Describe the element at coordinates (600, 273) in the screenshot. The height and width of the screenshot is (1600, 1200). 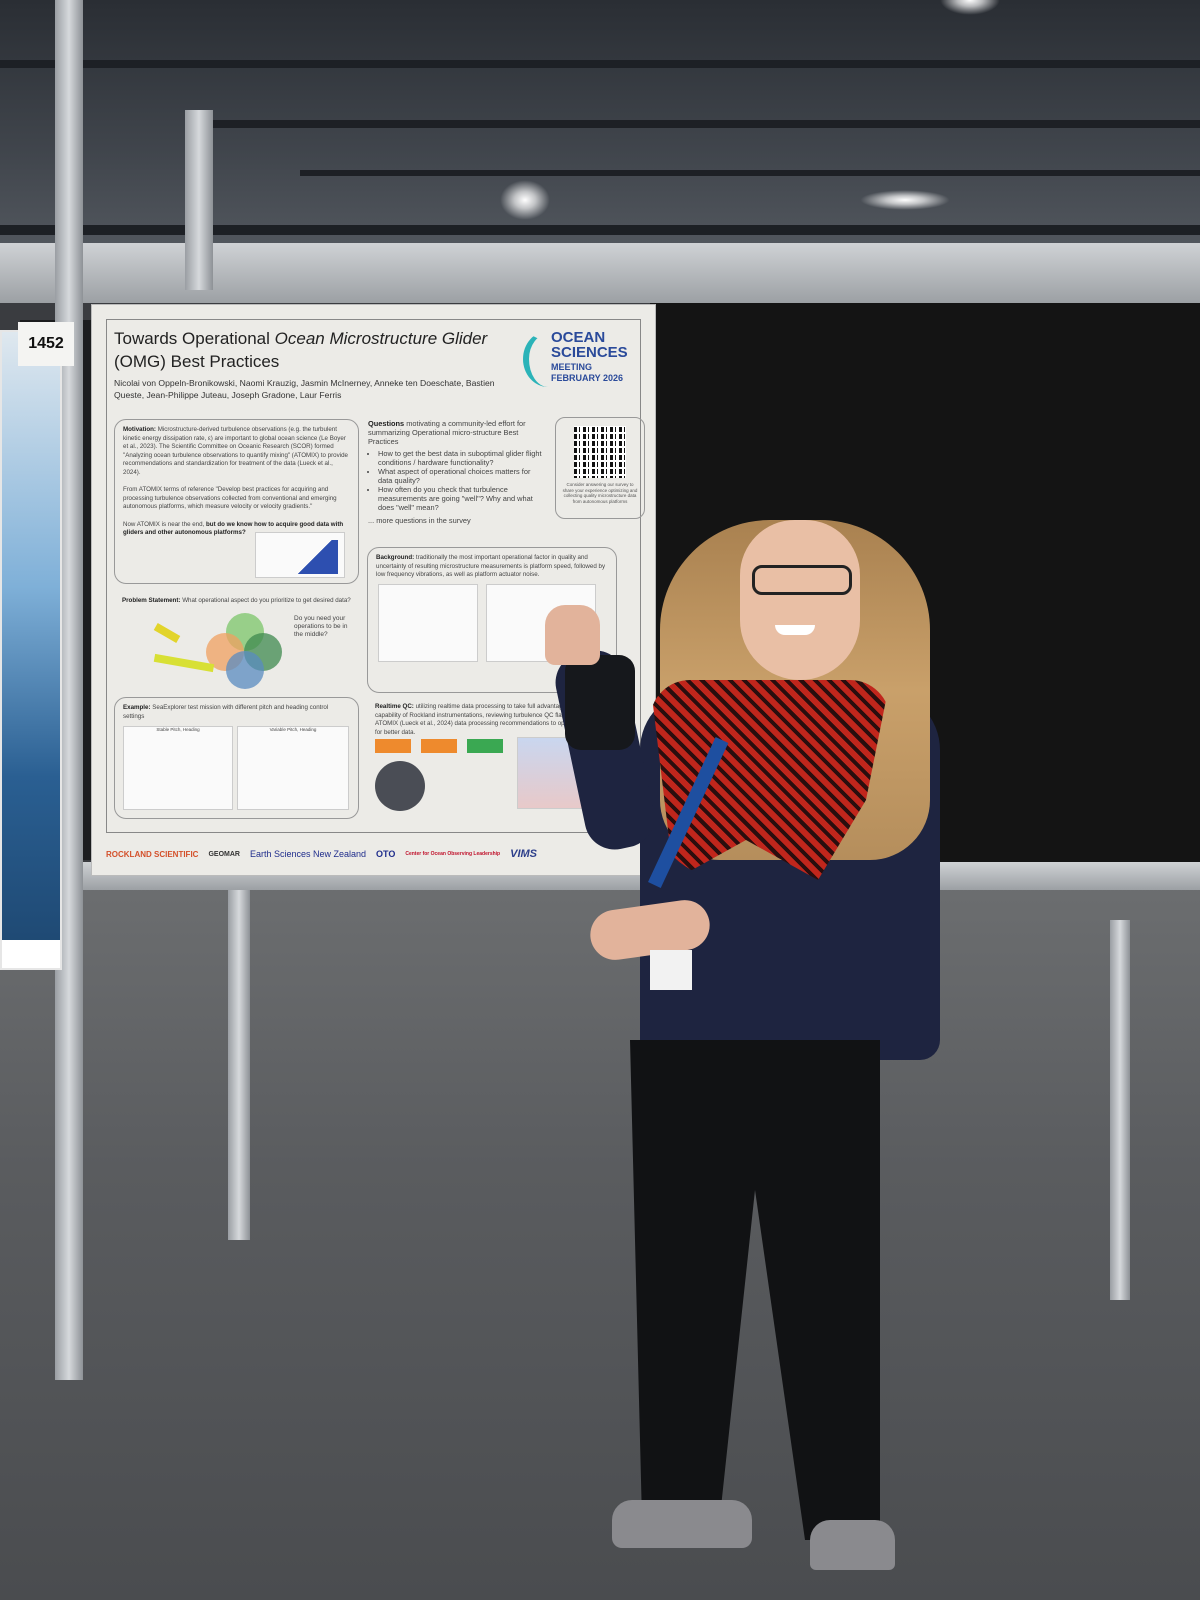
I see `frame-top-bar` at that location.